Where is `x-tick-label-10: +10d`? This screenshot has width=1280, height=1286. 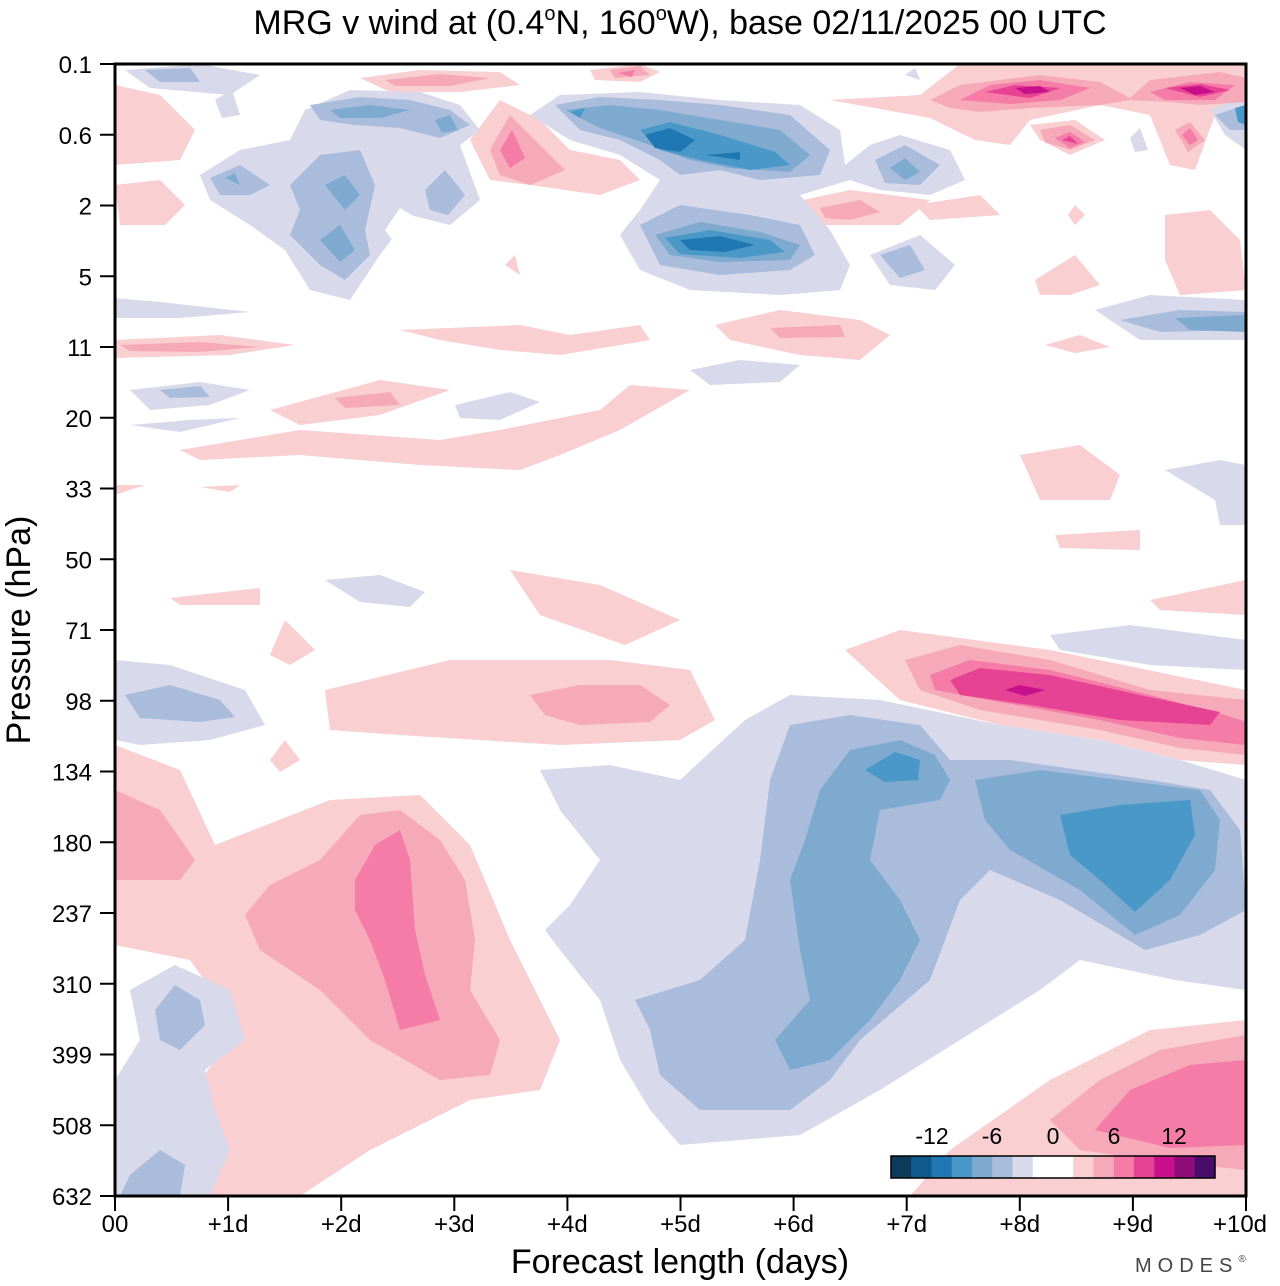
x-tick-label-10: +10d is located at coordinates (1240, 1224).